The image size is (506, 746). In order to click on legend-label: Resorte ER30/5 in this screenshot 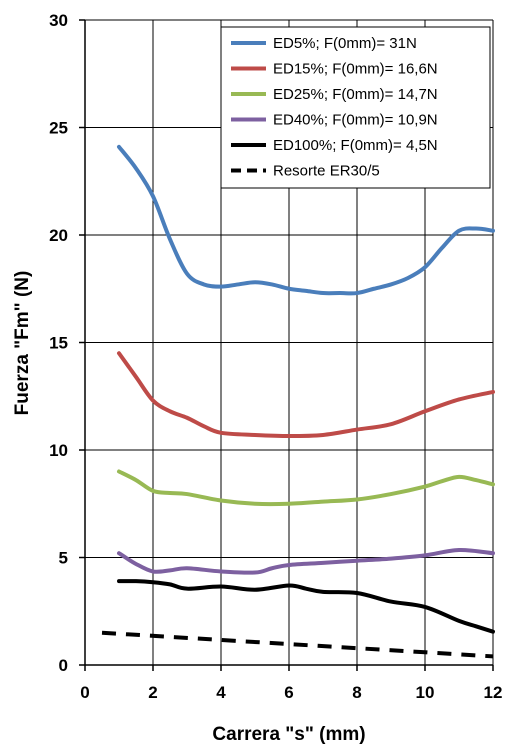, I will do `click(326, 171)`.